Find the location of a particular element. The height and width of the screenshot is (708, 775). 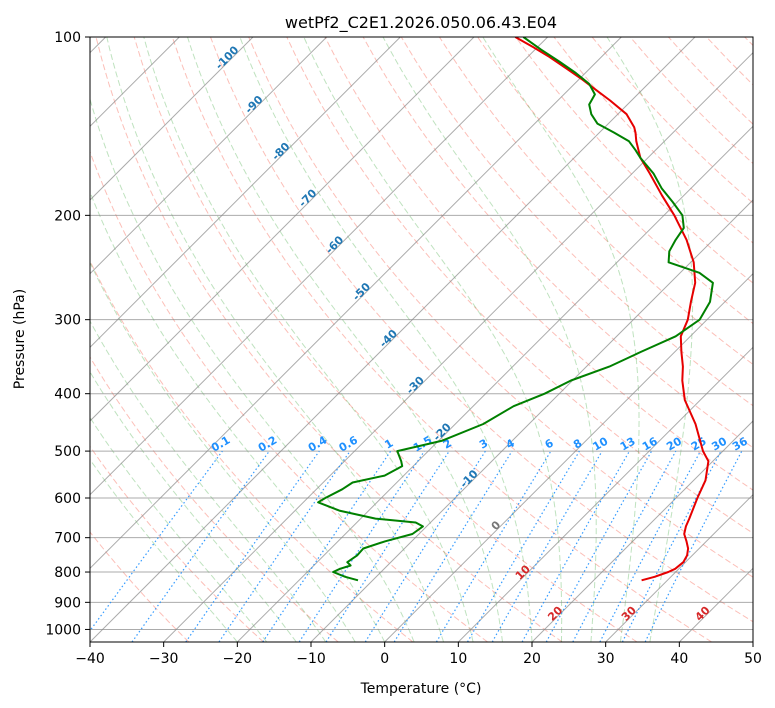

chart-title: wetPf2_C2E1.2026.050.06.43.E04 is located at coordinates (421, 23).